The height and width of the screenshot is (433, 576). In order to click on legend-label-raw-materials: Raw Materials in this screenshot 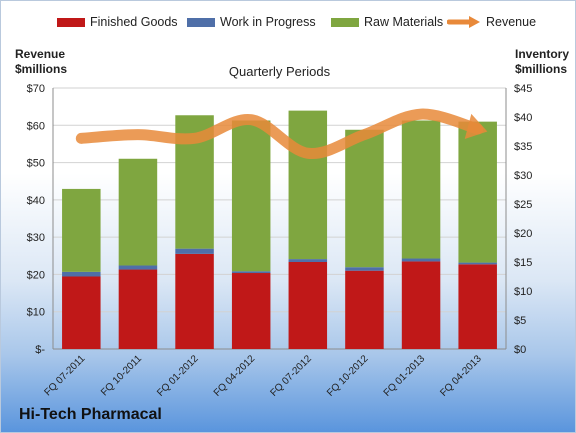, I will do `click(404, 22)`.